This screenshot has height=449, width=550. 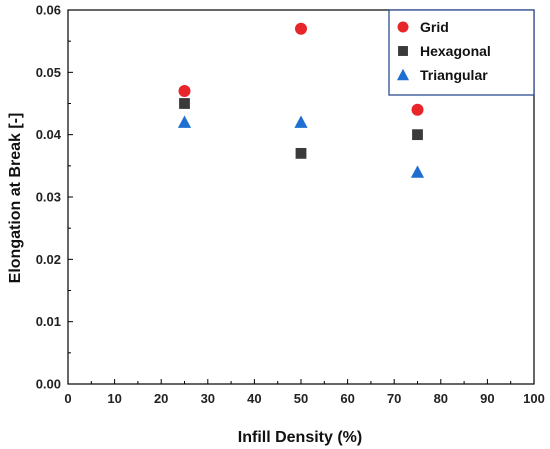 I want to click on legend-label: Triangular, so click(x=454, y=75).